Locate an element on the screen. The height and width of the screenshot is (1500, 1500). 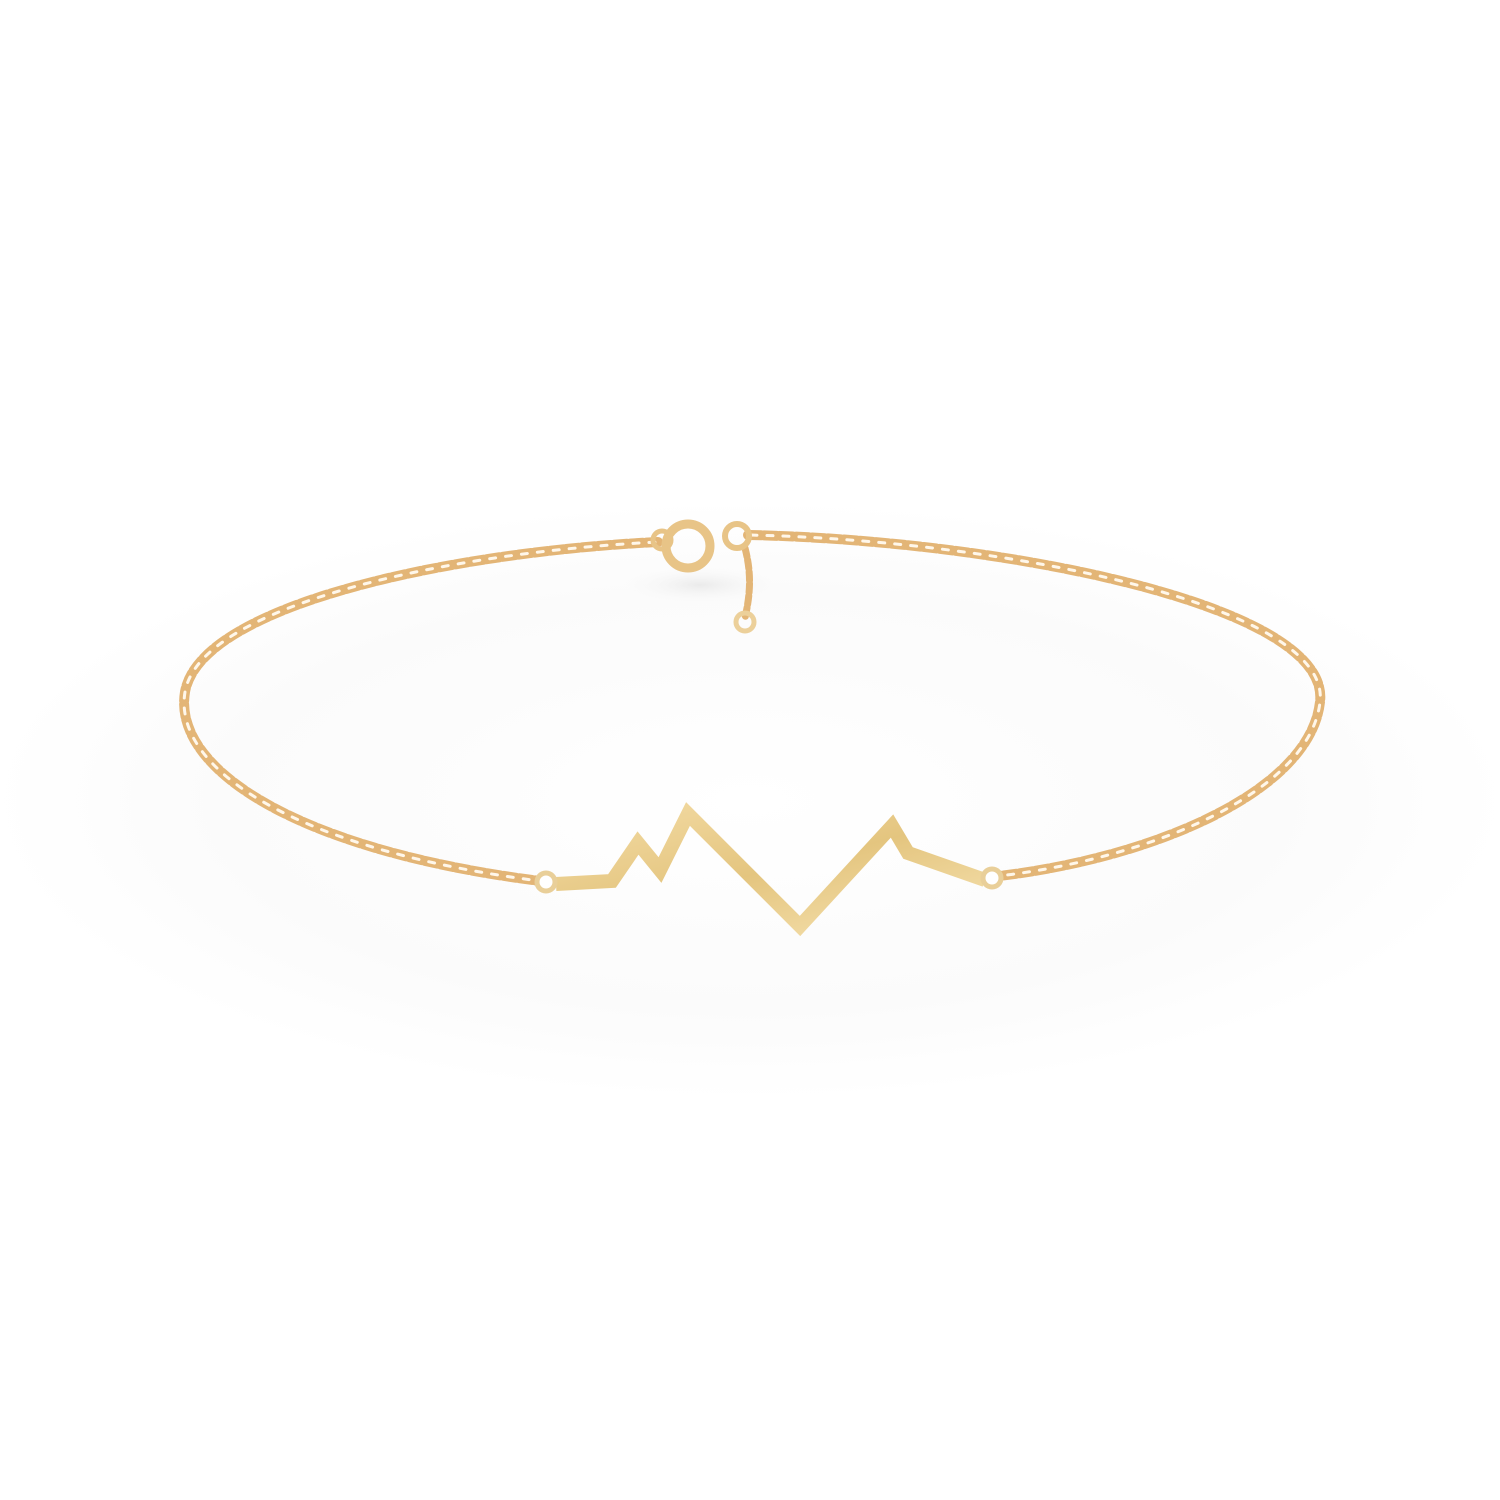
clasp is located at coordinates (703, 576).